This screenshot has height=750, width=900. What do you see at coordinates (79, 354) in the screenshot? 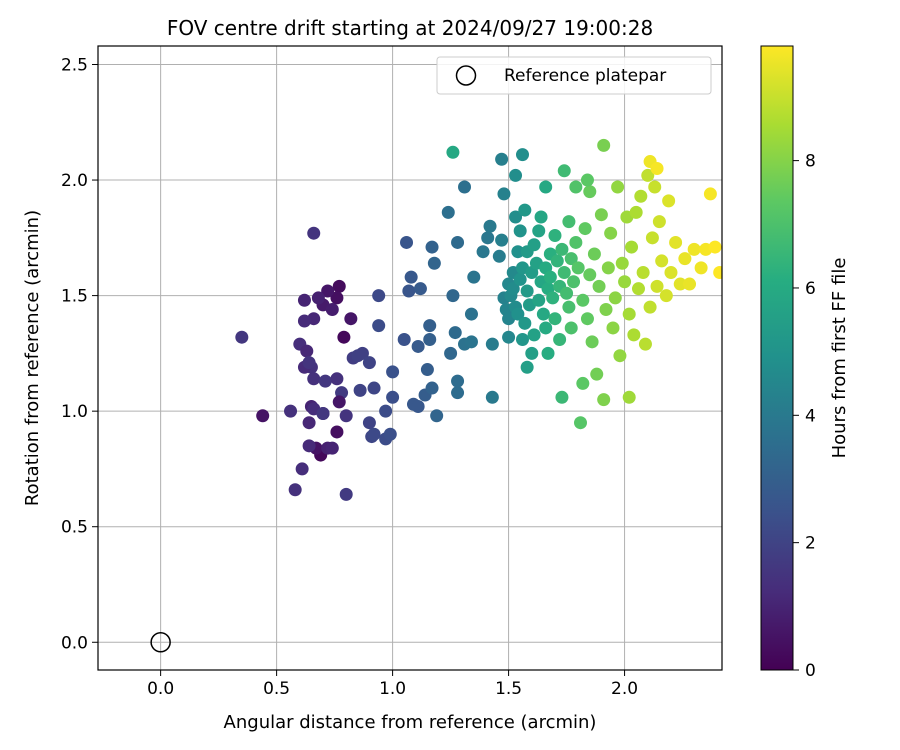
I see `y-axis-ticks: 0.0 0.5 1.0 1.5 2.0 2.5` at bounding box center [79, 354].